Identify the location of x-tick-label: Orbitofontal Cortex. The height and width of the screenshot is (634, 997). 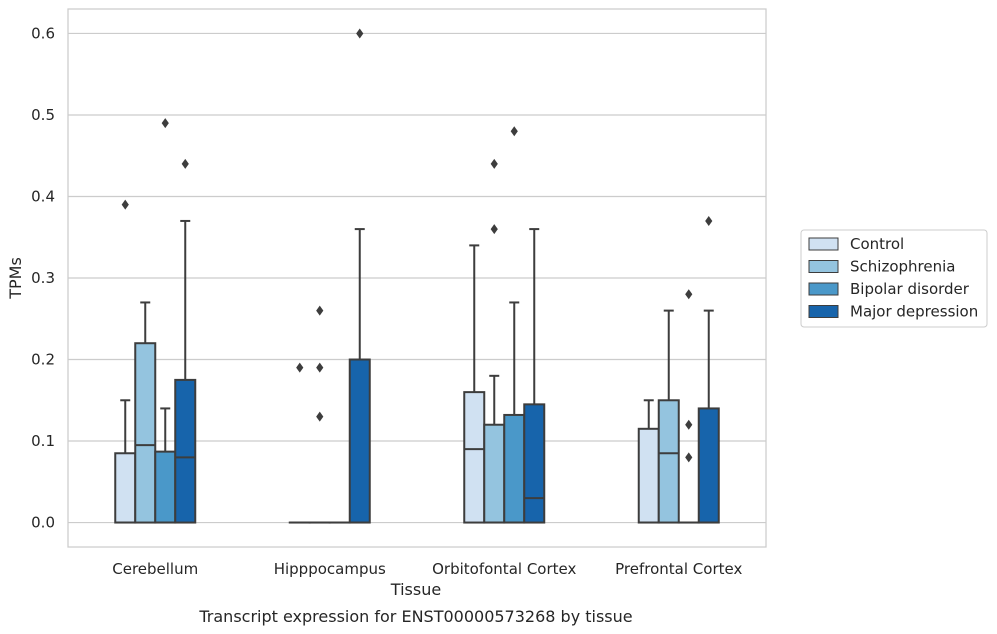
(504, 569).